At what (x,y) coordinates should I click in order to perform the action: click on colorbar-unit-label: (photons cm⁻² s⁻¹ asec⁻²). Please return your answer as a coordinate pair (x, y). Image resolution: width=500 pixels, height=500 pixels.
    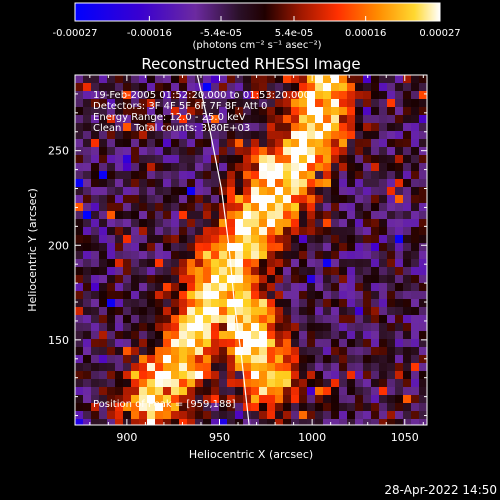
    Looking at the image, I should click on (256, 45).